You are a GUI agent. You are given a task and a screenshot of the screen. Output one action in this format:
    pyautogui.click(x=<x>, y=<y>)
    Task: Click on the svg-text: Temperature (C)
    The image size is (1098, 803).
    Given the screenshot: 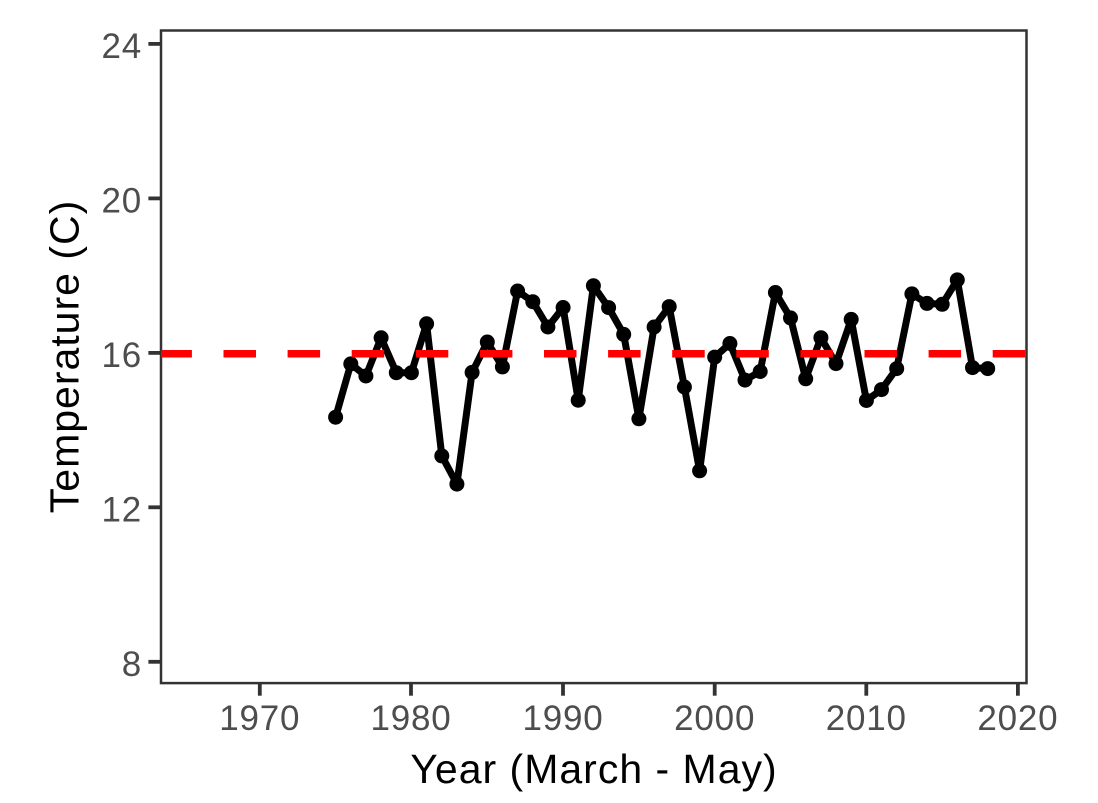 What is the action you would take?
    pyautogui.click(x=65, y=356)
    